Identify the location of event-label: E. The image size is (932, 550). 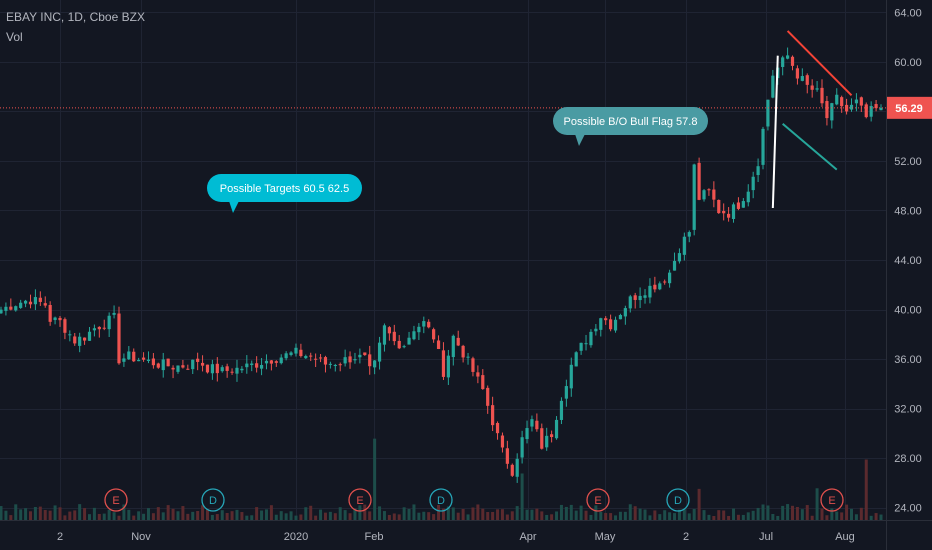
(115, 501).